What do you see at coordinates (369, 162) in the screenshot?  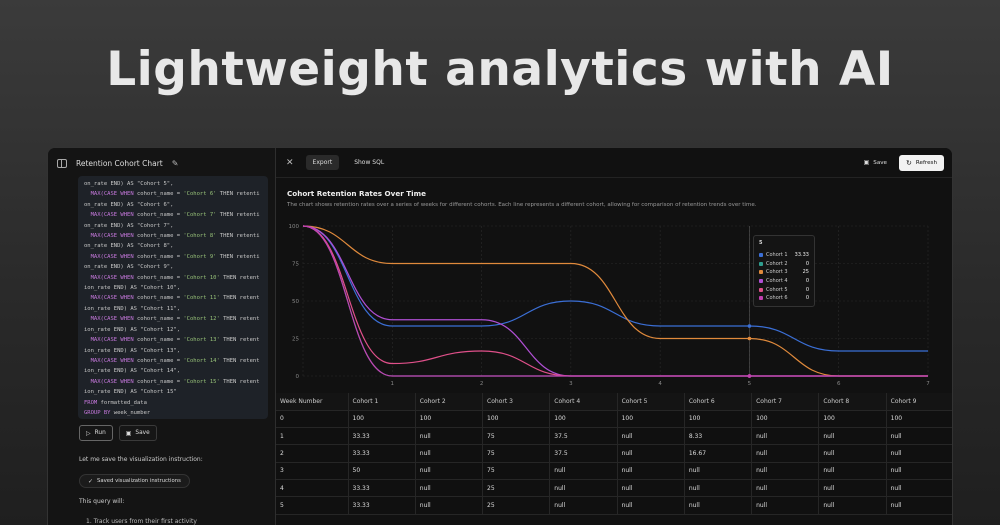 I see `tab-show-sql: Show SQL` at bounding box center [369, 162].